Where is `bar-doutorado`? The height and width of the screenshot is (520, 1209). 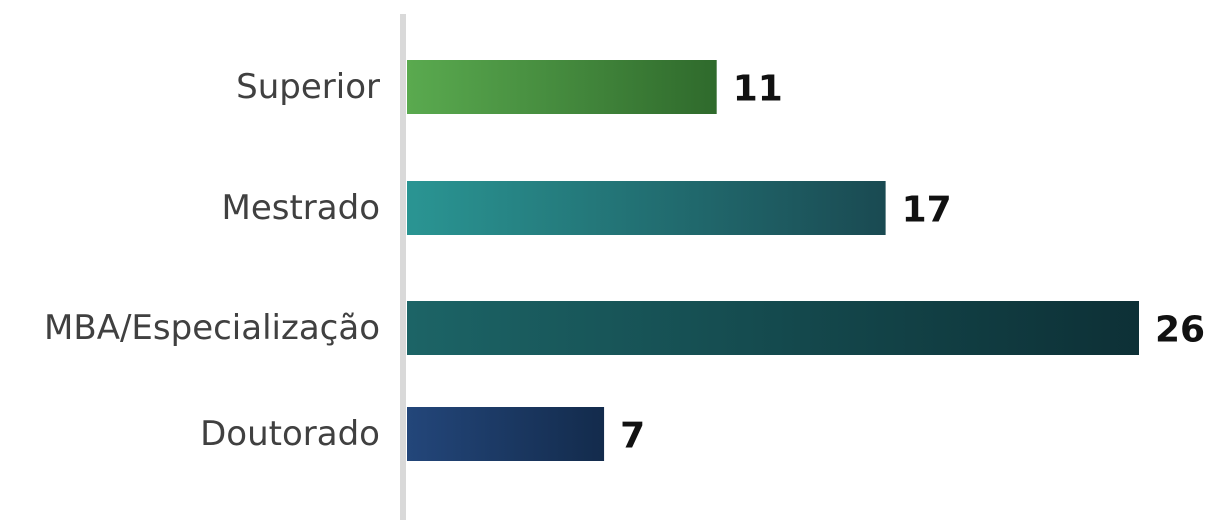 bar-doutorado is located at coordinates (506, 434).